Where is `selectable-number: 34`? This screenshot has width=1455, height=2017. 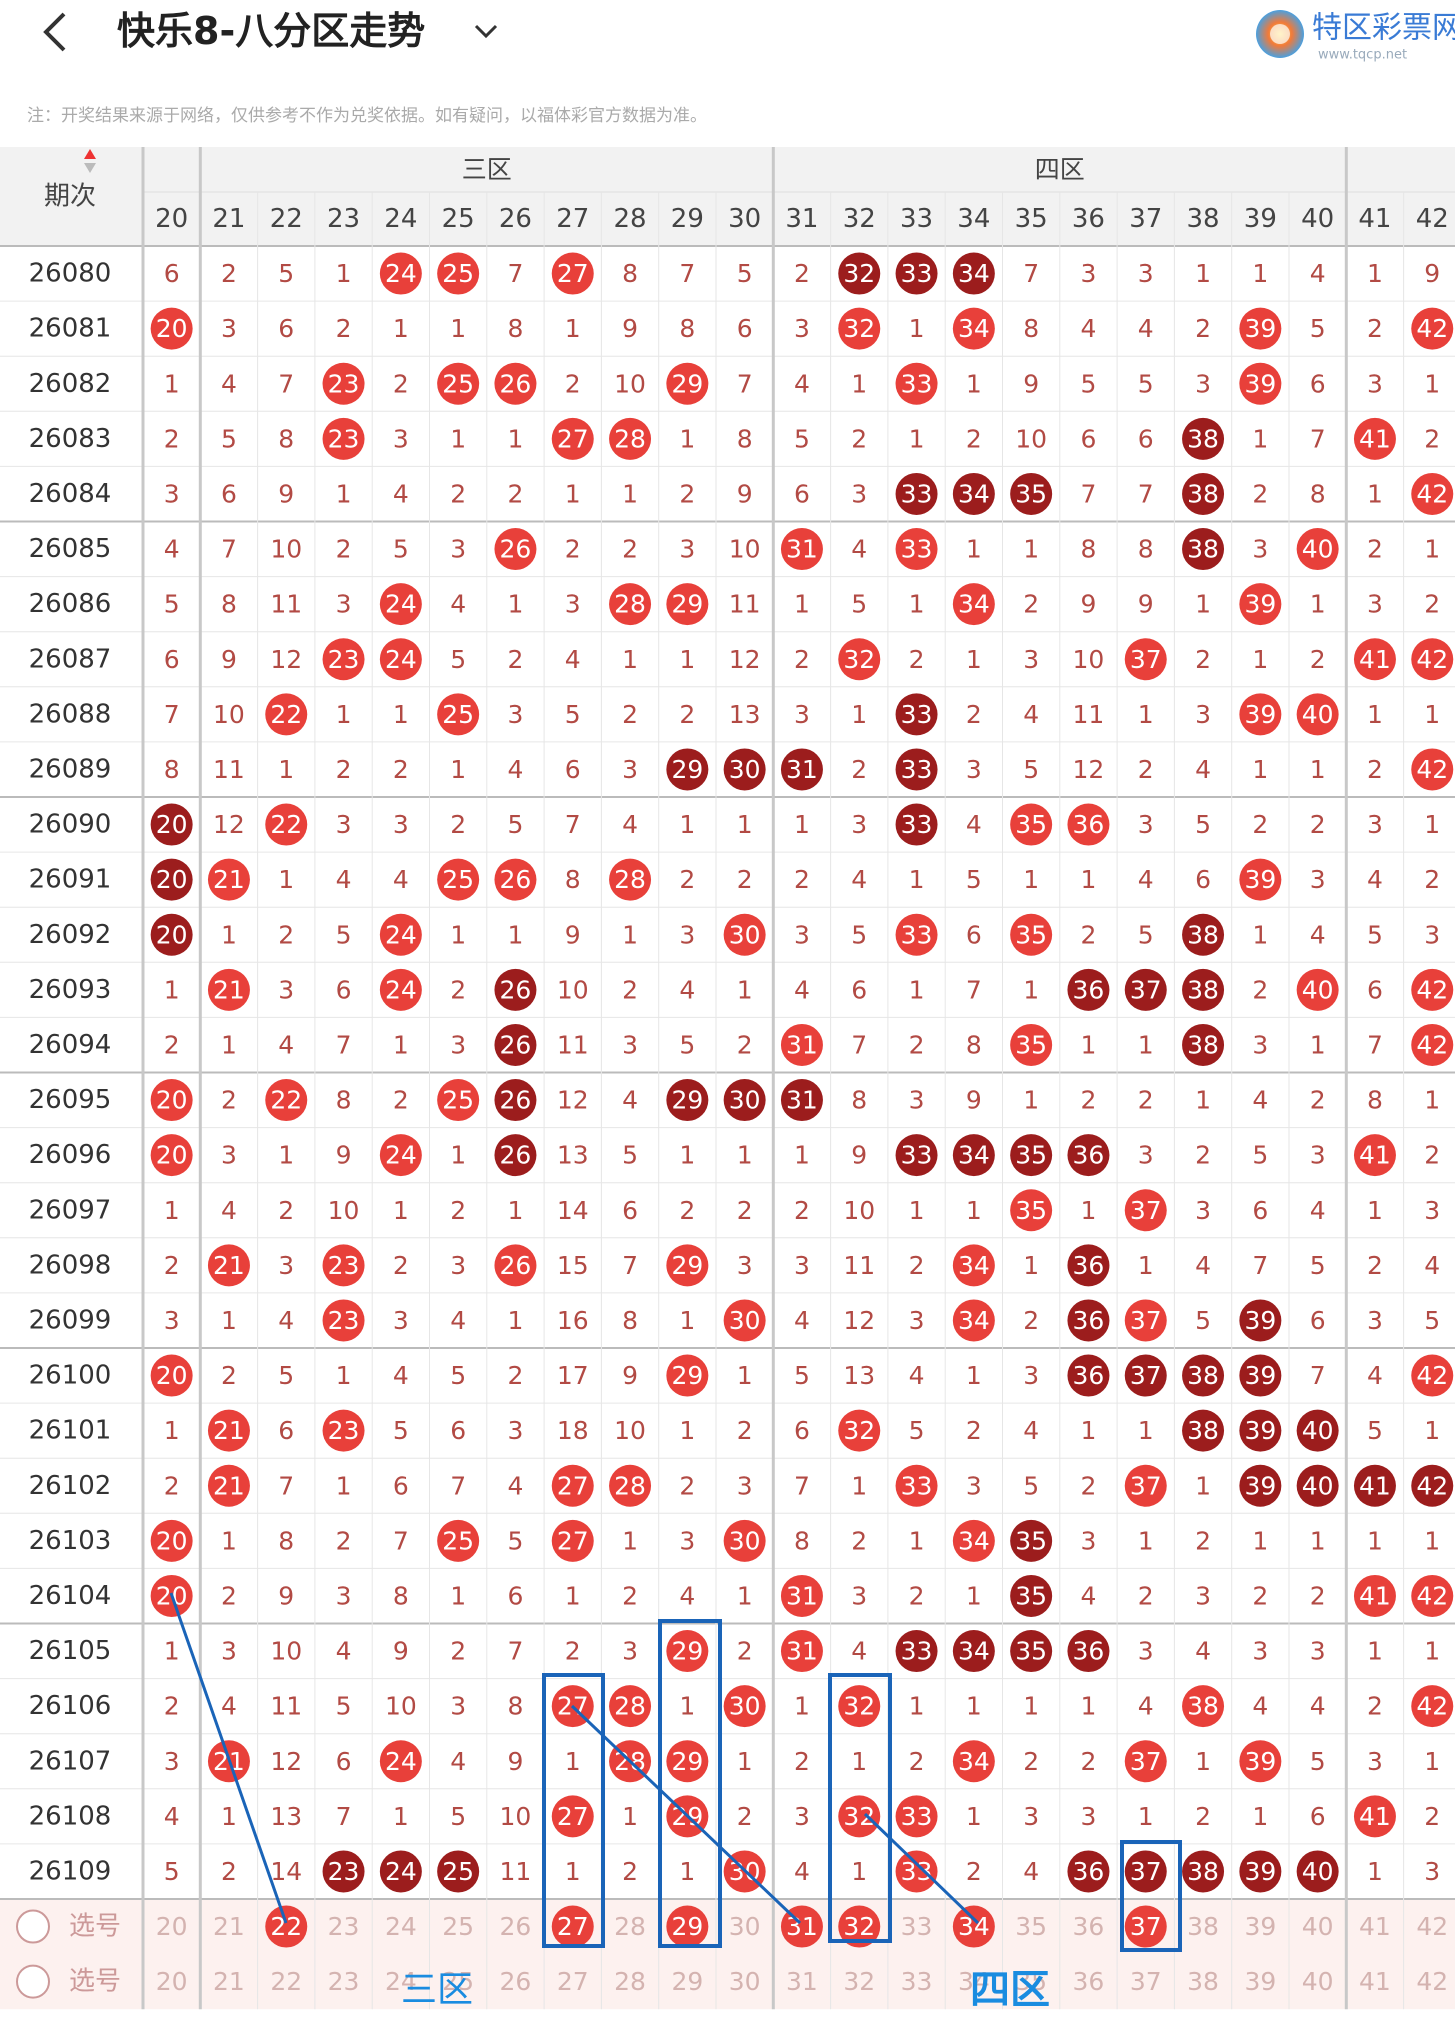 selectable-number: 34 is located at coordinates (974, 1981).